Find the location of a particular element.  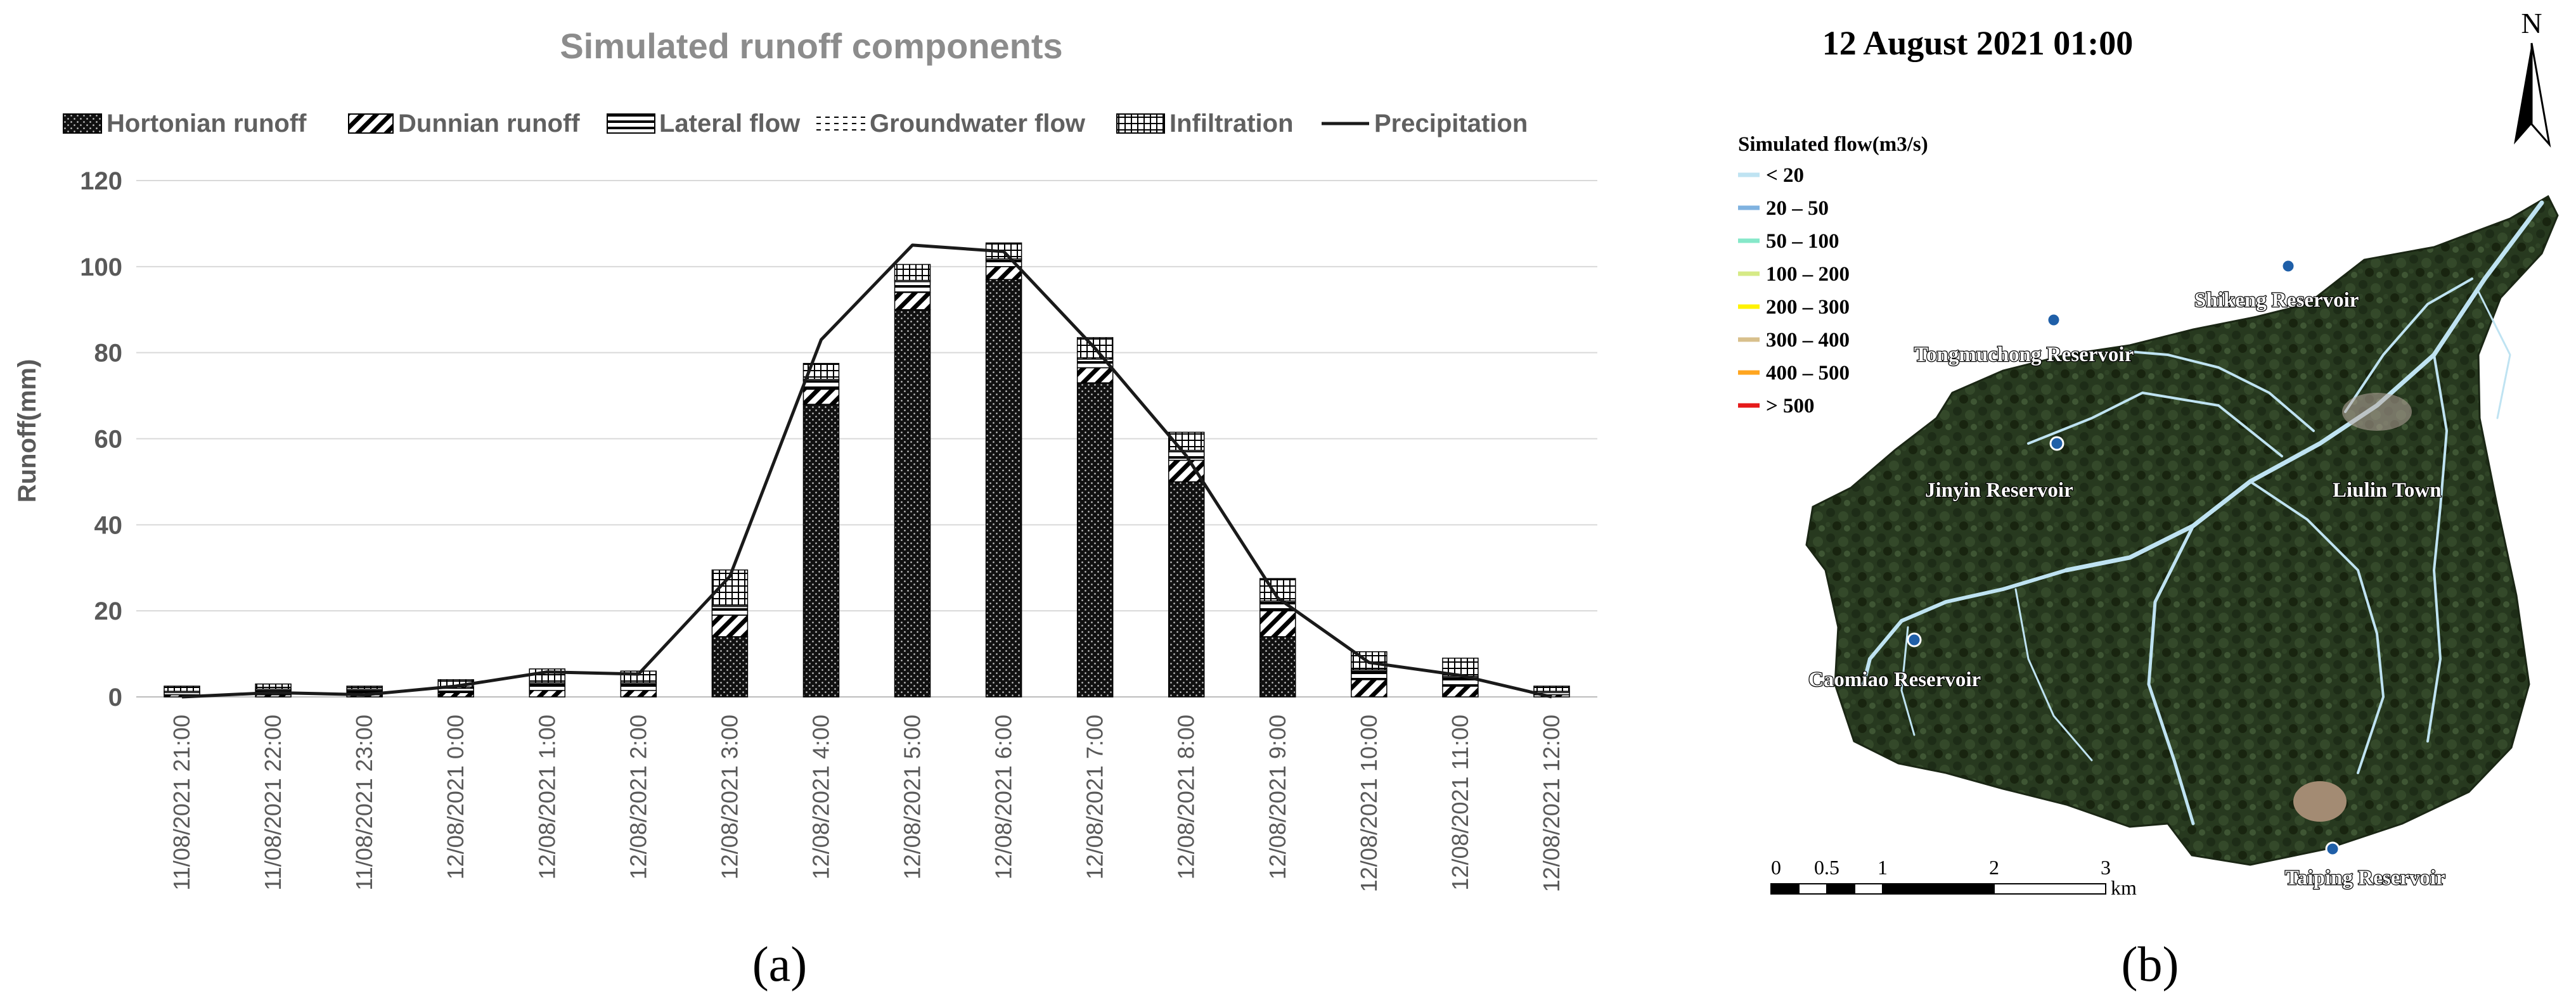

x-tick-label: 12/08/2021 8:00 is located at coordinates (1186, 797).